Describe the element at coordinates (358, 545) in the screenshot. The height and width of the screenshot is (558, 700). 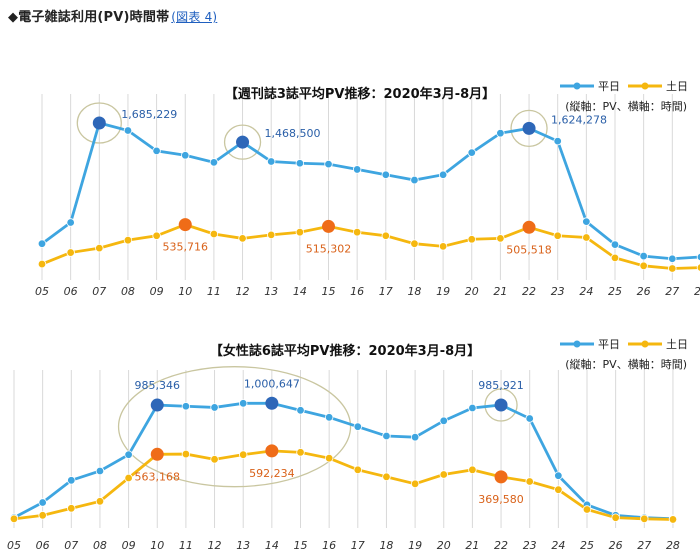
I see `x-tick-label: 17` at that location.